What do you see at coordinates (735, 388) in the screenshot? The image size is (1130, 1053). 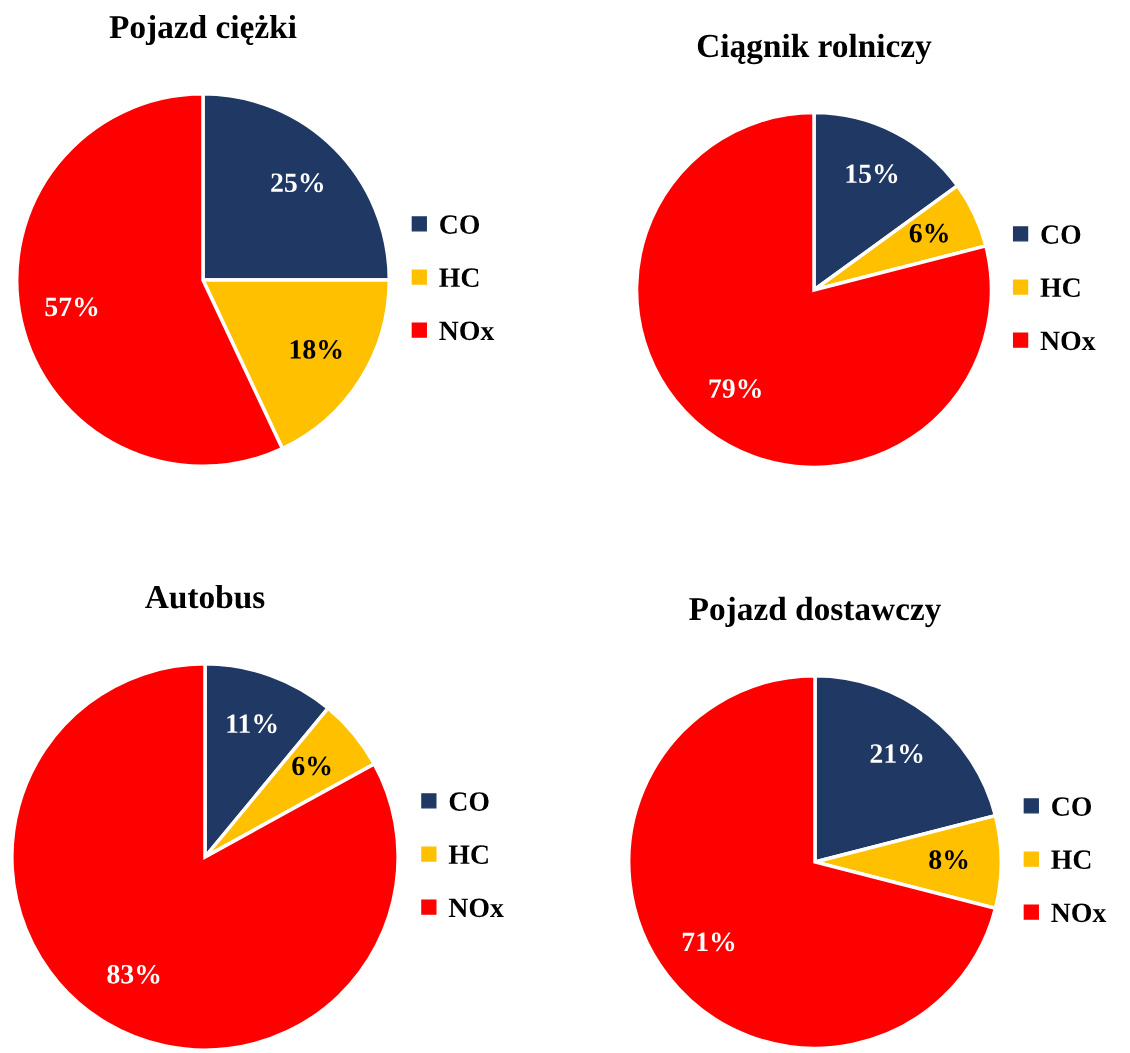 I see `data-label: 79%` at bounding box center [735, 388].